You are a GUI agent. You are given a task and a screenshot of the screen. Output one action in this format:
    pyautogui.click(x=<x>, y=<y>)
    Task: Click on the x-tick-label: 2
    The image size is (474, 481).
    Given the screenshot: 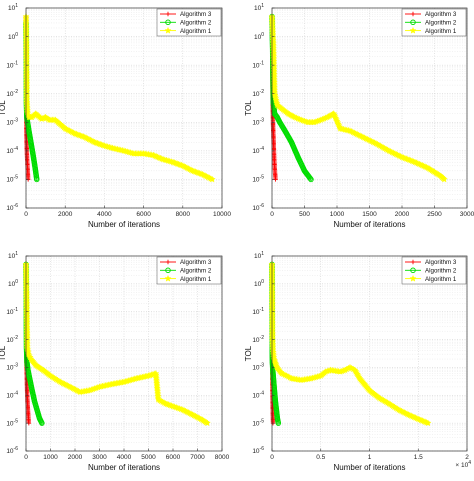 What is the action you would take?
    pyautogui.click(x=467, y=457)
    